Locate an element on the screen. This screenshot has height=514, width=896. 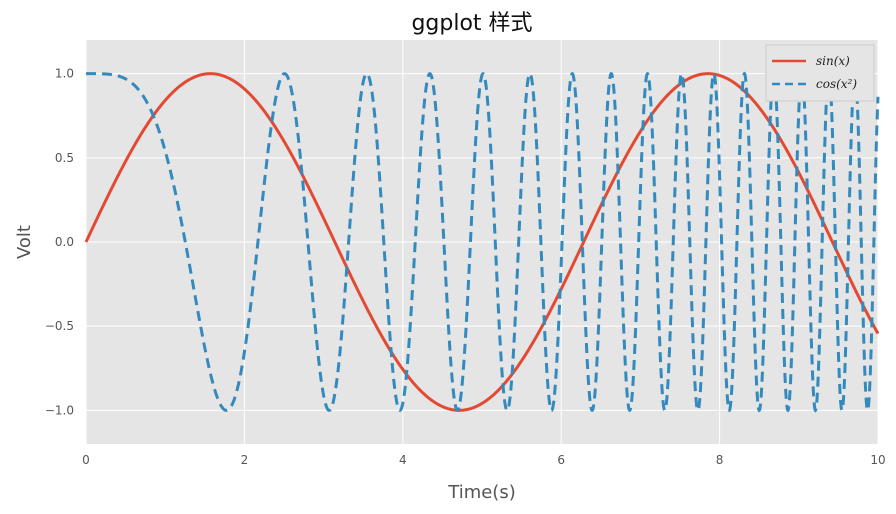
x-tick-label: 10 is located at coordinates (877, 460).